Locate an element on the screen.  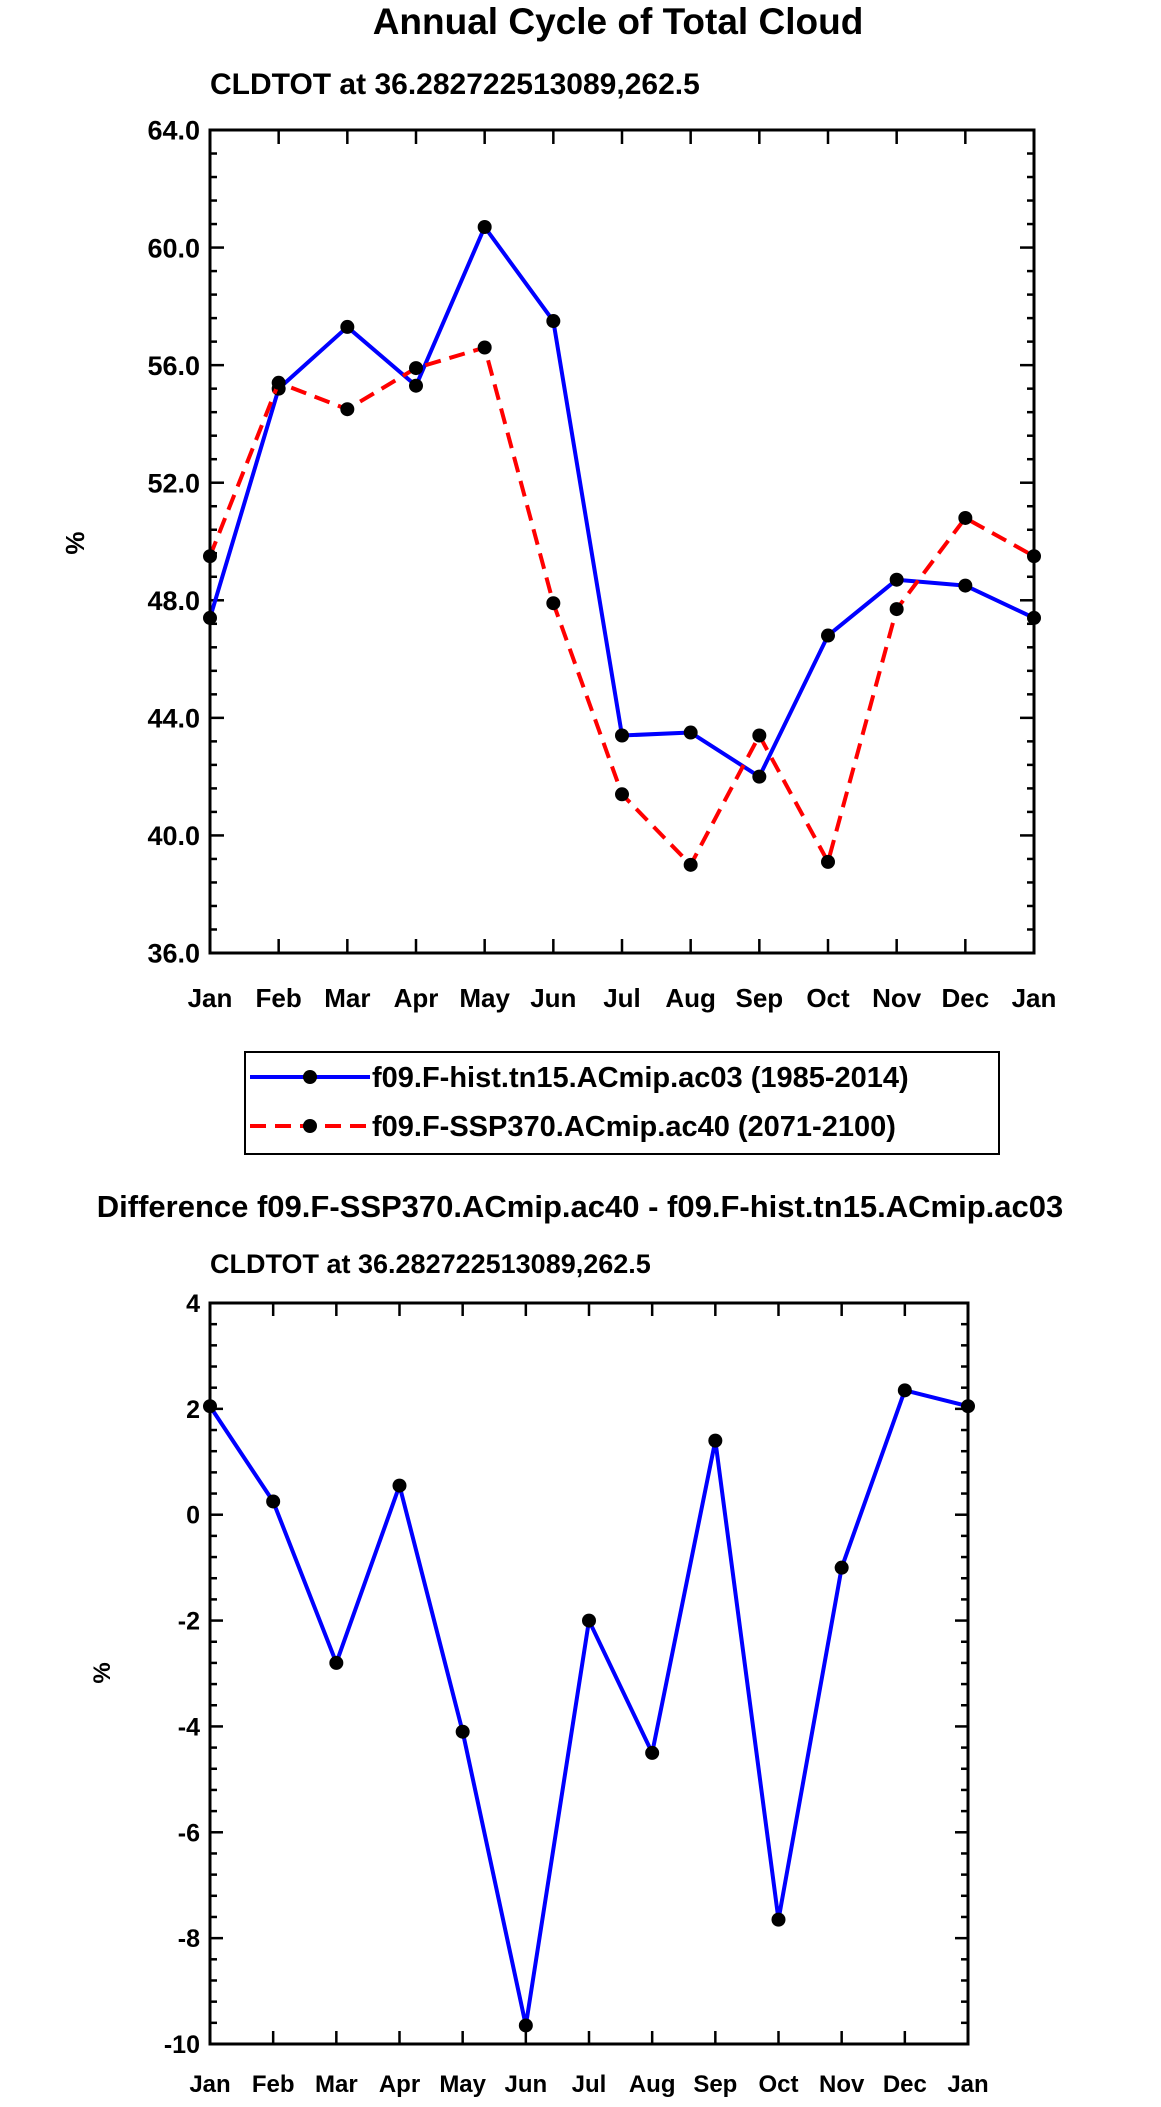
y-tick-label: 64.0 is located at coordinates (173, 131).